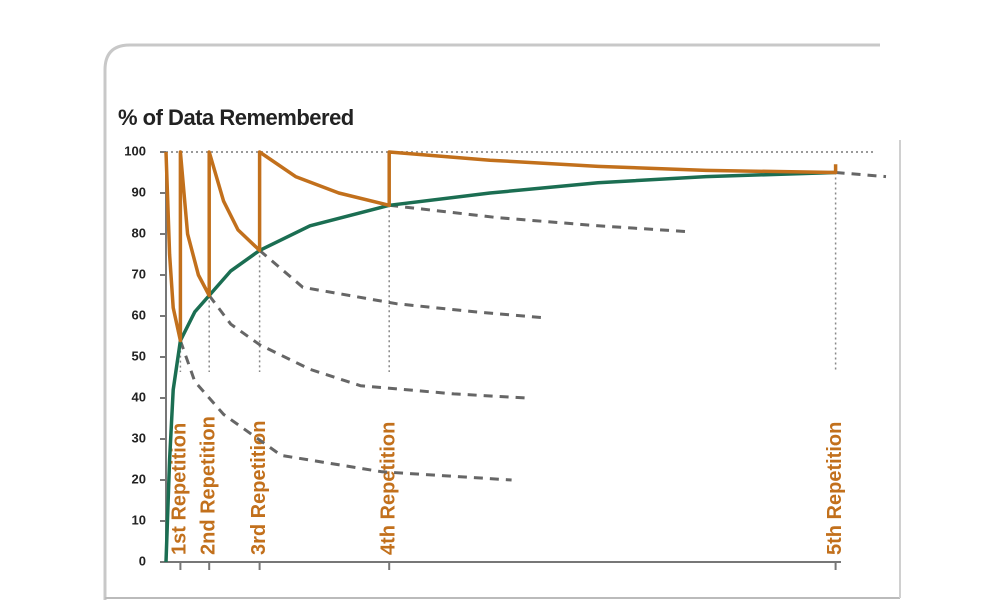 The height and width of the screenshot is (612, 1008). What do you see at coordinates (180, 489) in the screenshot?
I see `repetition-label: 1st Repetition` at bounding box center [180, 489].